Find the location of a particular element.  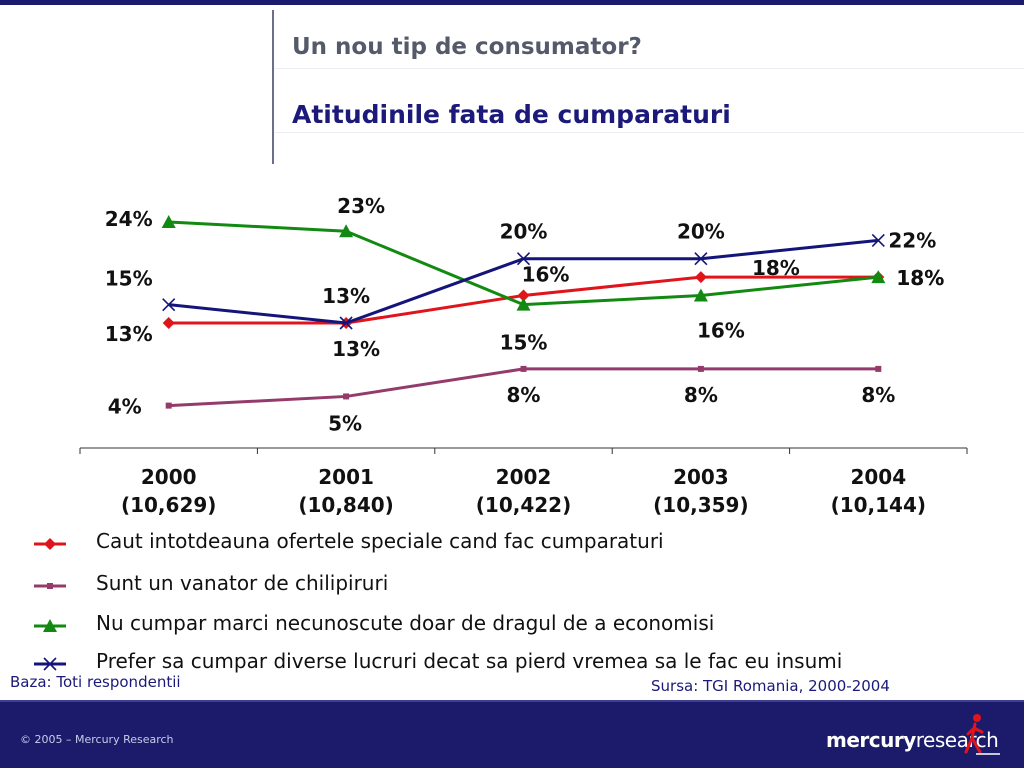

x-tick-label: 2004 is located at coordinates (878, 477).